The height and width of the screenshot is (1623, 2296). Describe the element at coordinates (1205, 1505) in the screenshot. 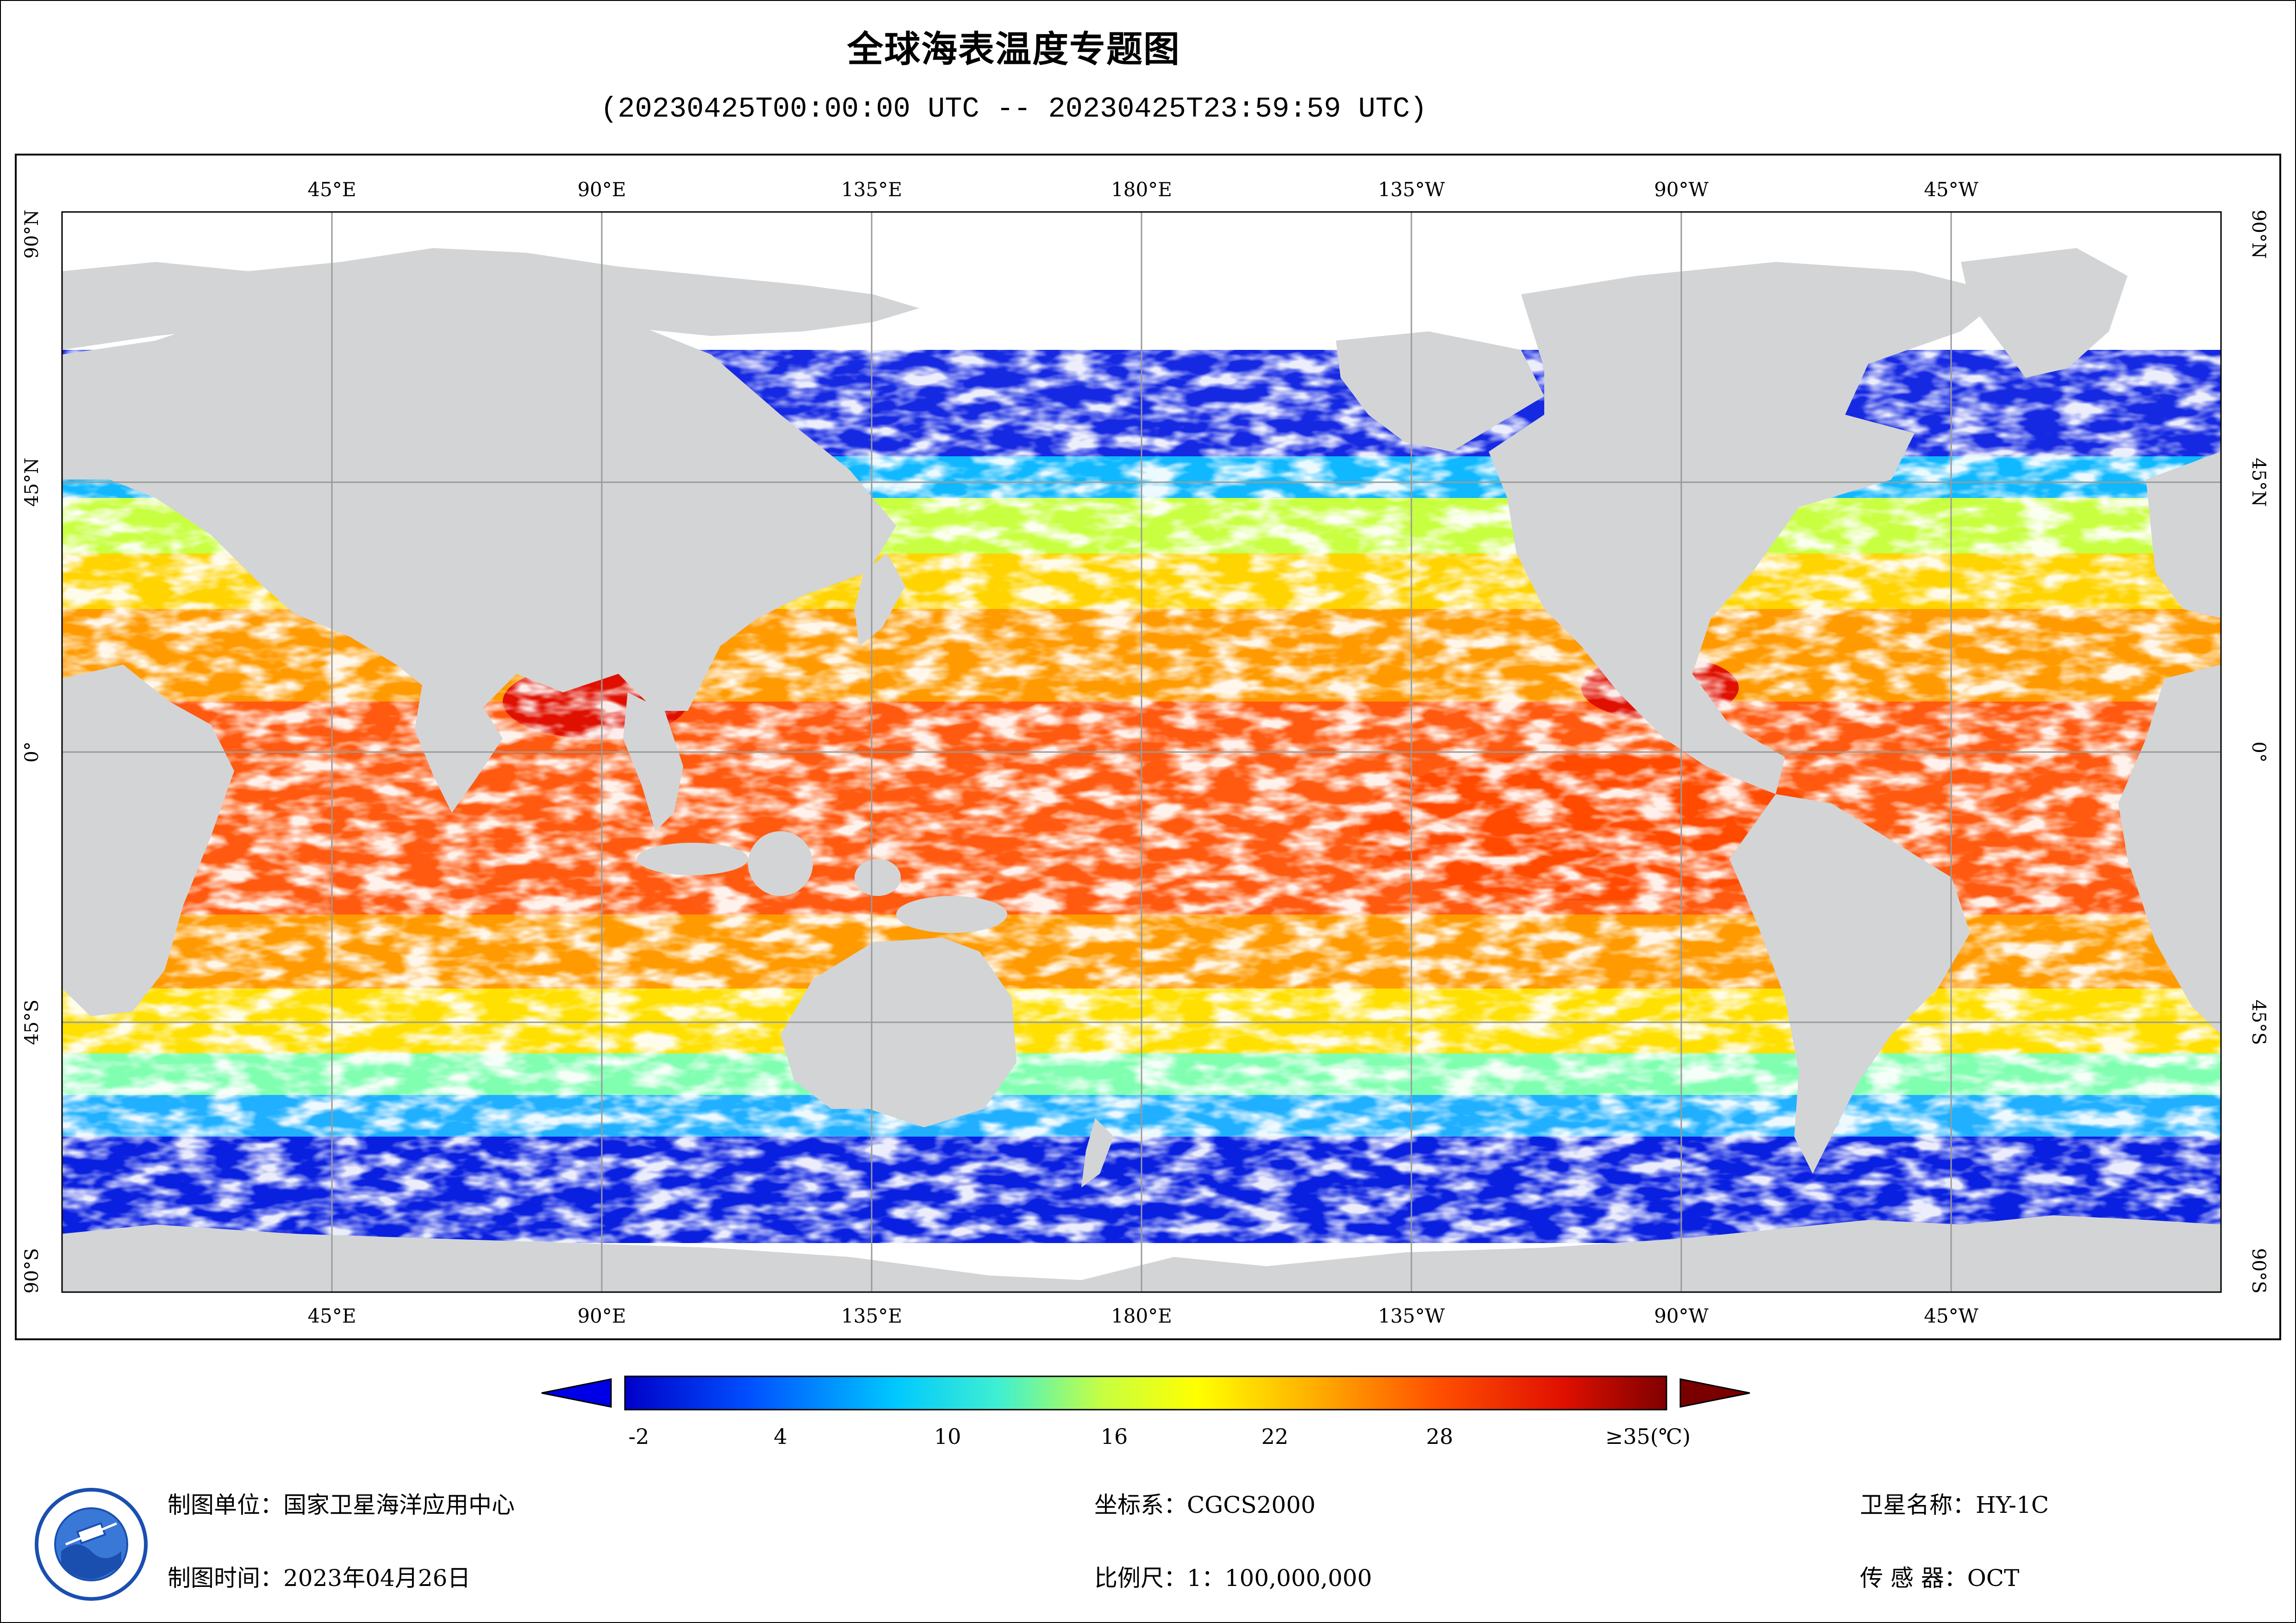

I see `coordinate-system: 坐标系：CGCS2000` at that location.